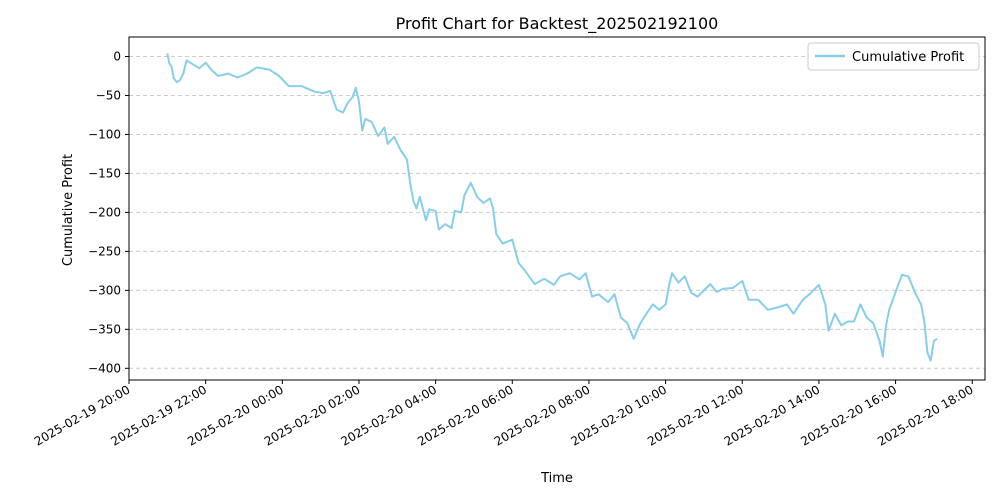 Image resolution: width=1000 pixels, height=504 pixels. What do you see at coordinates (908, 57) in the screenshot?
I see `legend-entry: Cumulative Profit` at bounding box center [908, 57].